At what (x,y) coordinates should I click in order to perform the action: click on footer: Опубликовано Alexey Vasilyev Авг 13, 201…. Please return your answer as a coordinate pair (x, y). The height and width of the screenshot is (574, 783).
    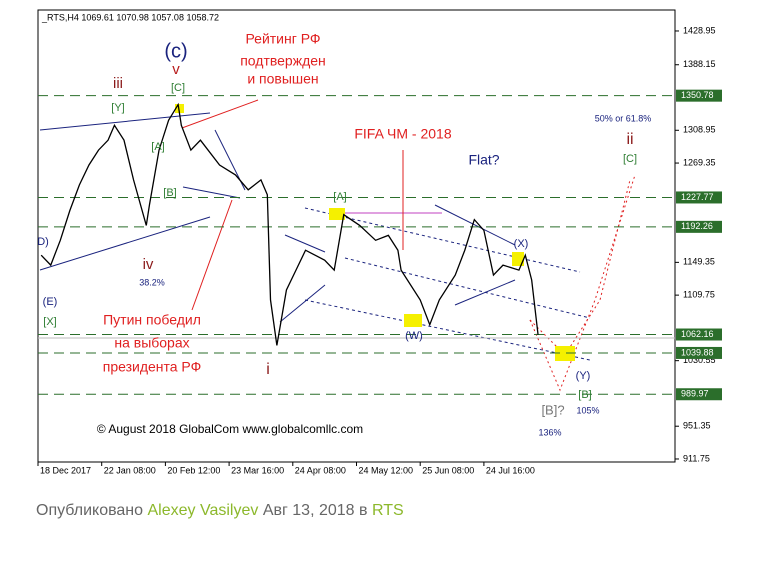
    Looking at the image, I should click on (220, 511).